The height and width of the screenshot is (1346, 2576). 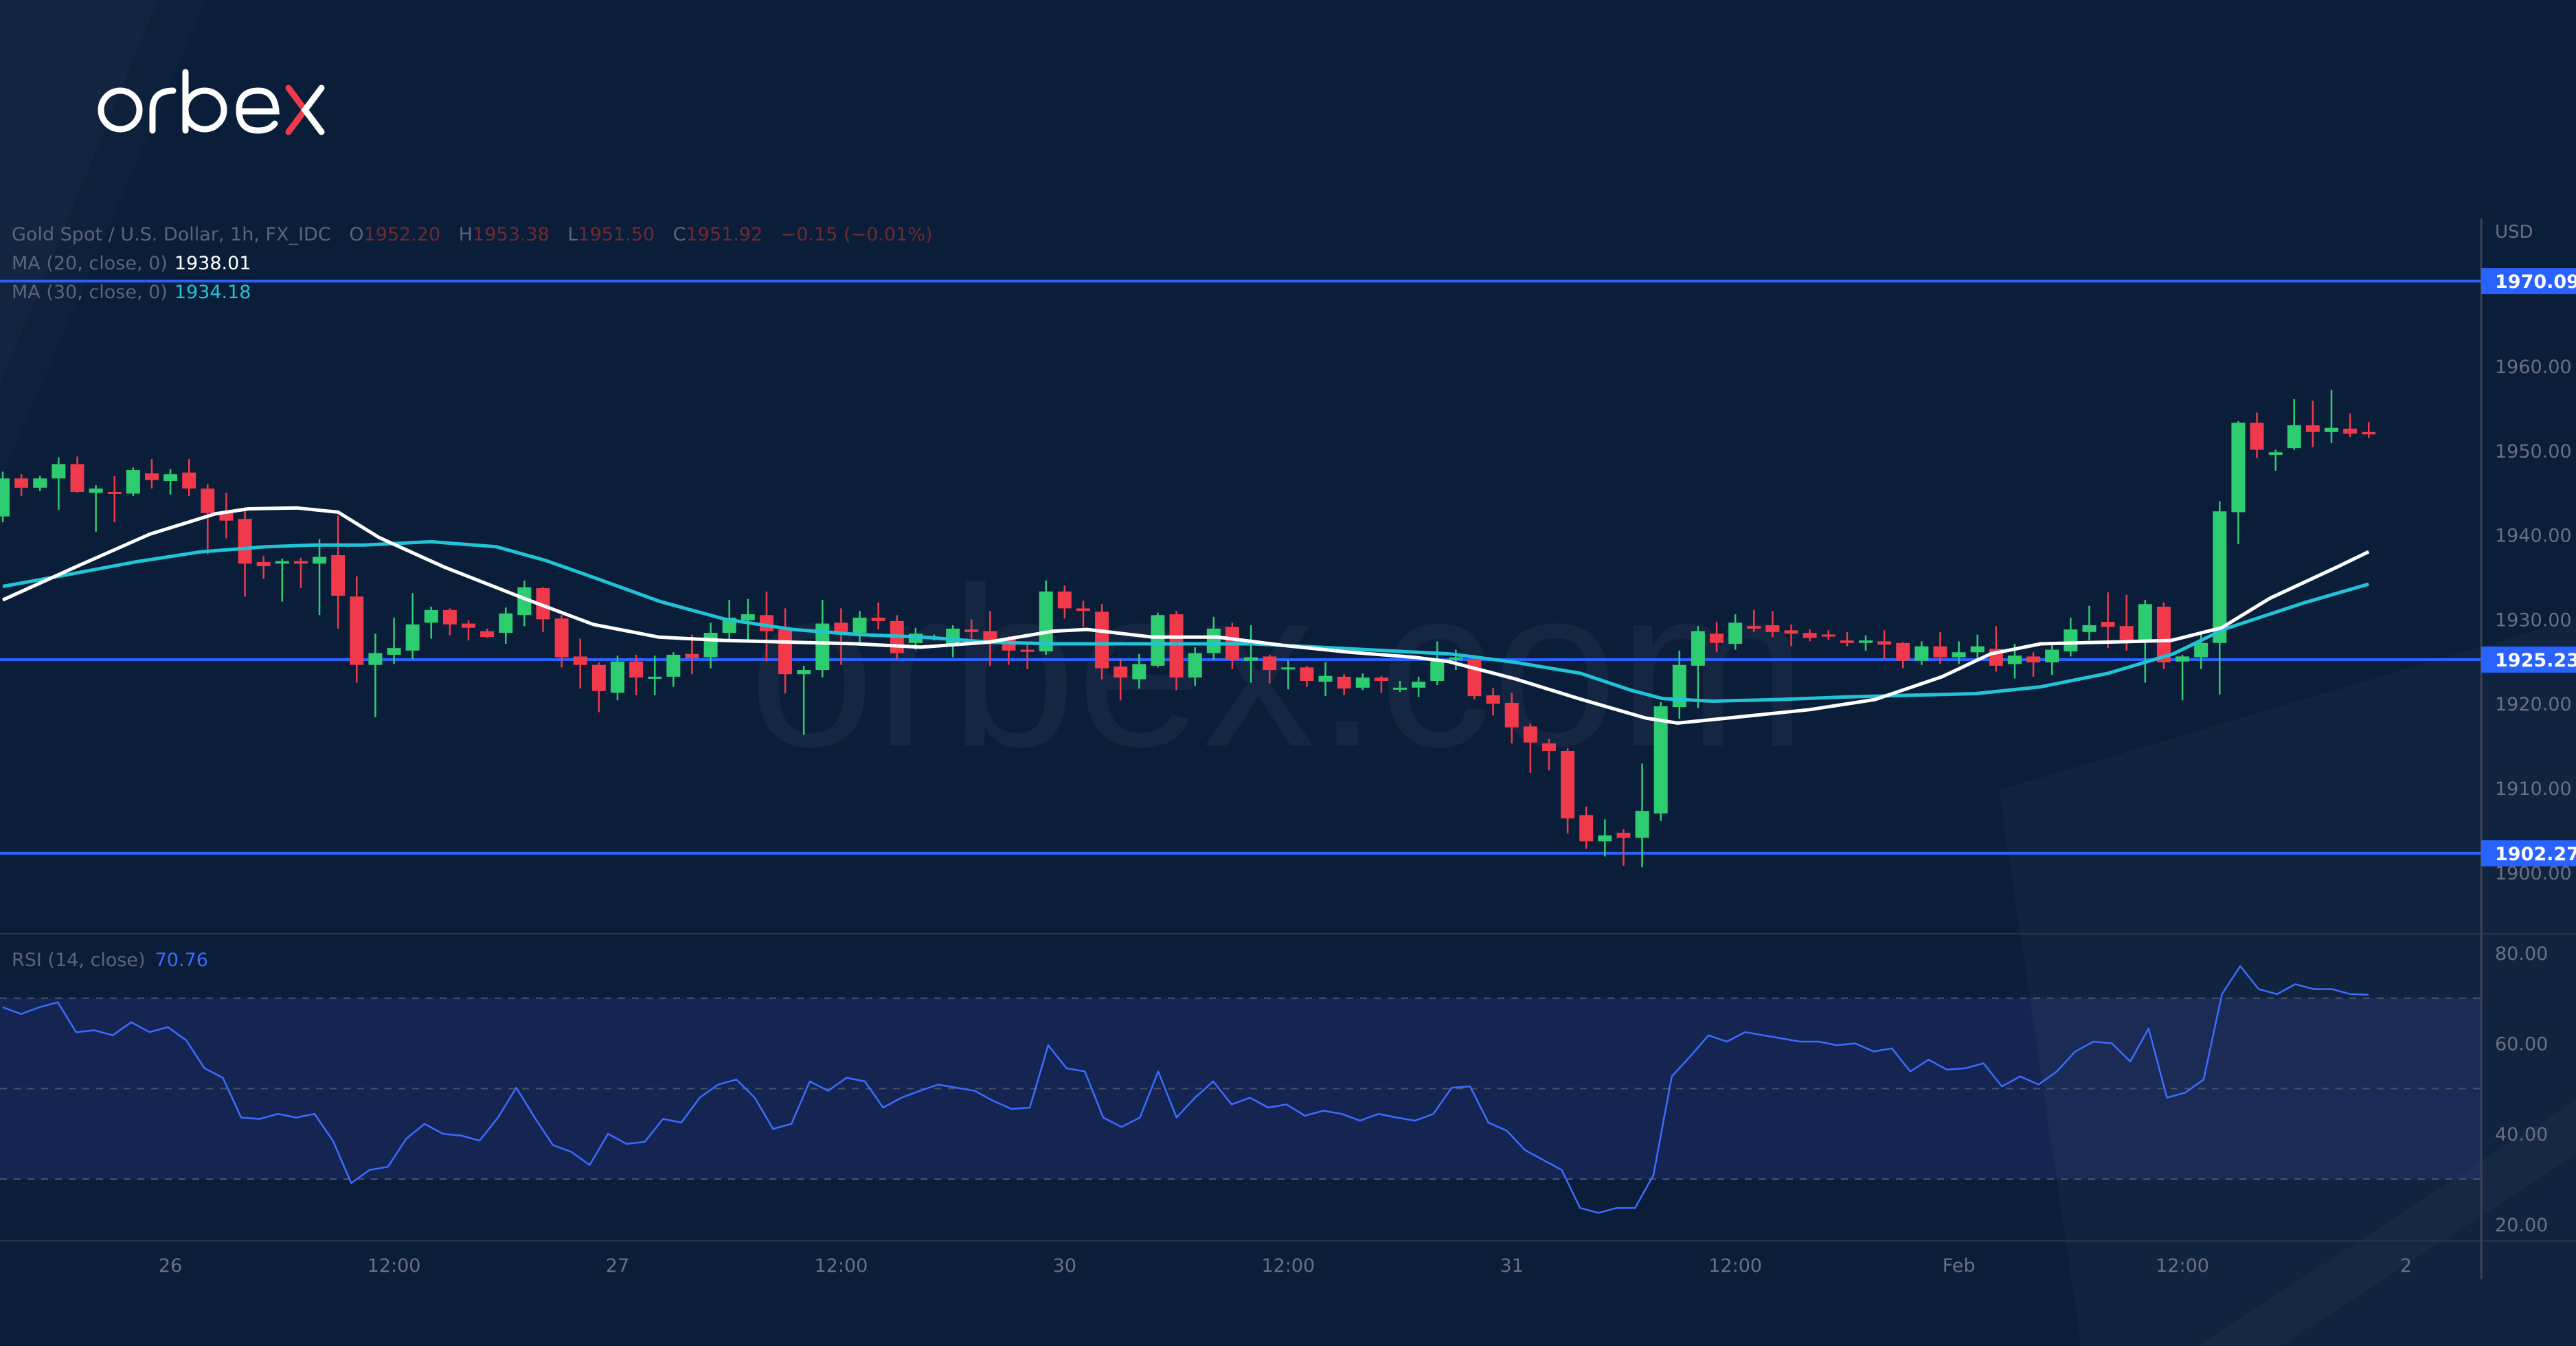 What do you see at coordinates (131, 263) in the screenshot?
I see `ma20-legend: MA (20, close, 0) 1938.01` at bounding box center [131, 263].